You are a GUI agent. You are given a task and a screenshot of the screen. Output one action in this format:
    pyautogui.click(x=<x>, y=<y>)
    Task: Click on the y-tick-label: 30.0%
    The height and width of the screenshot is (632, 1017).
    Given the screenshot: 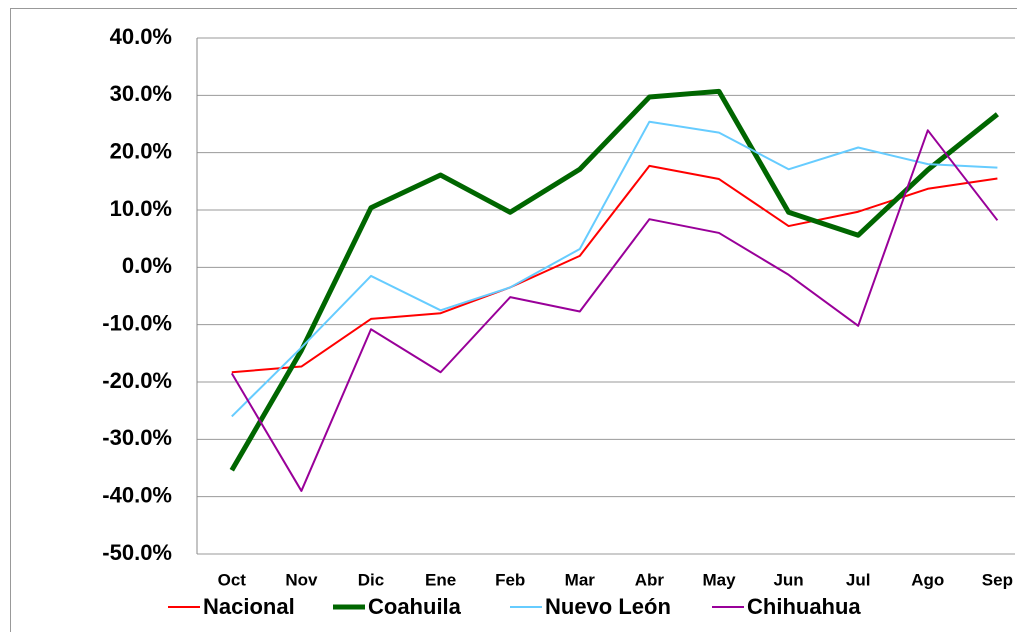 What is the action you would take?
    pyautogui.click(x=141, y=93)
    